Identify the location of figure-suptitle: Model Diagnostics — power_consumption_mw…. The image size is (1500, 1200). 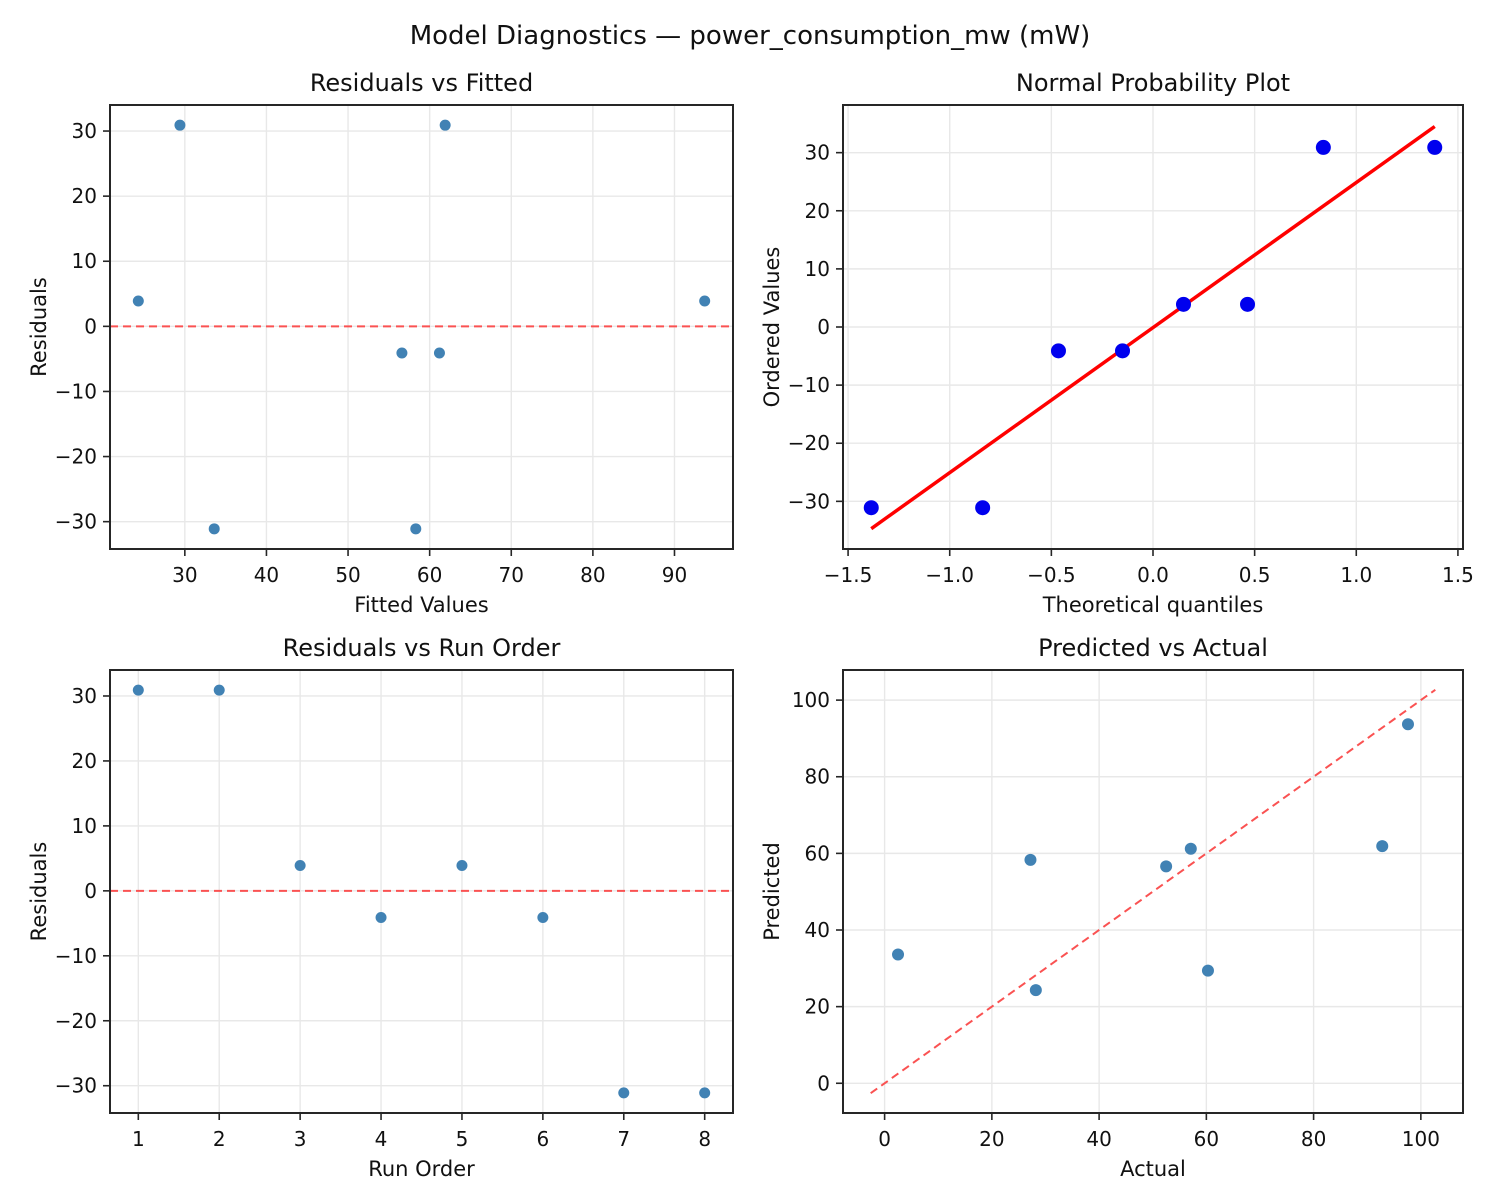
(750, 36).